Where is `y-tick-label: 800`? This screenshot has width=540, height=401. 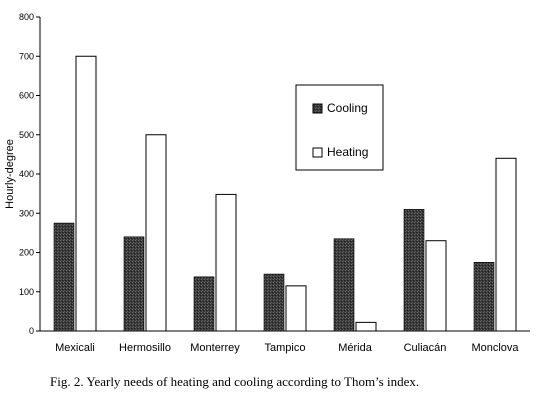
y-tick-label: 800 is located at coordinates (26, 17).